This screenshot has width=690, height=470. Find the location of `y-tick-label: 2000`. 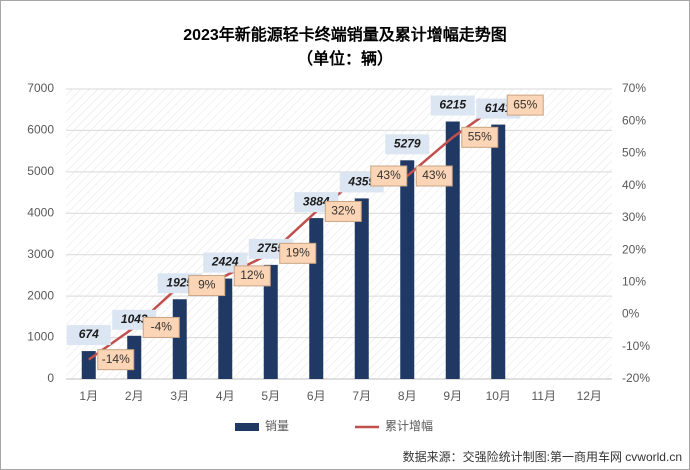

y-tick-label: 2000 is located at coordinates (40, 295).